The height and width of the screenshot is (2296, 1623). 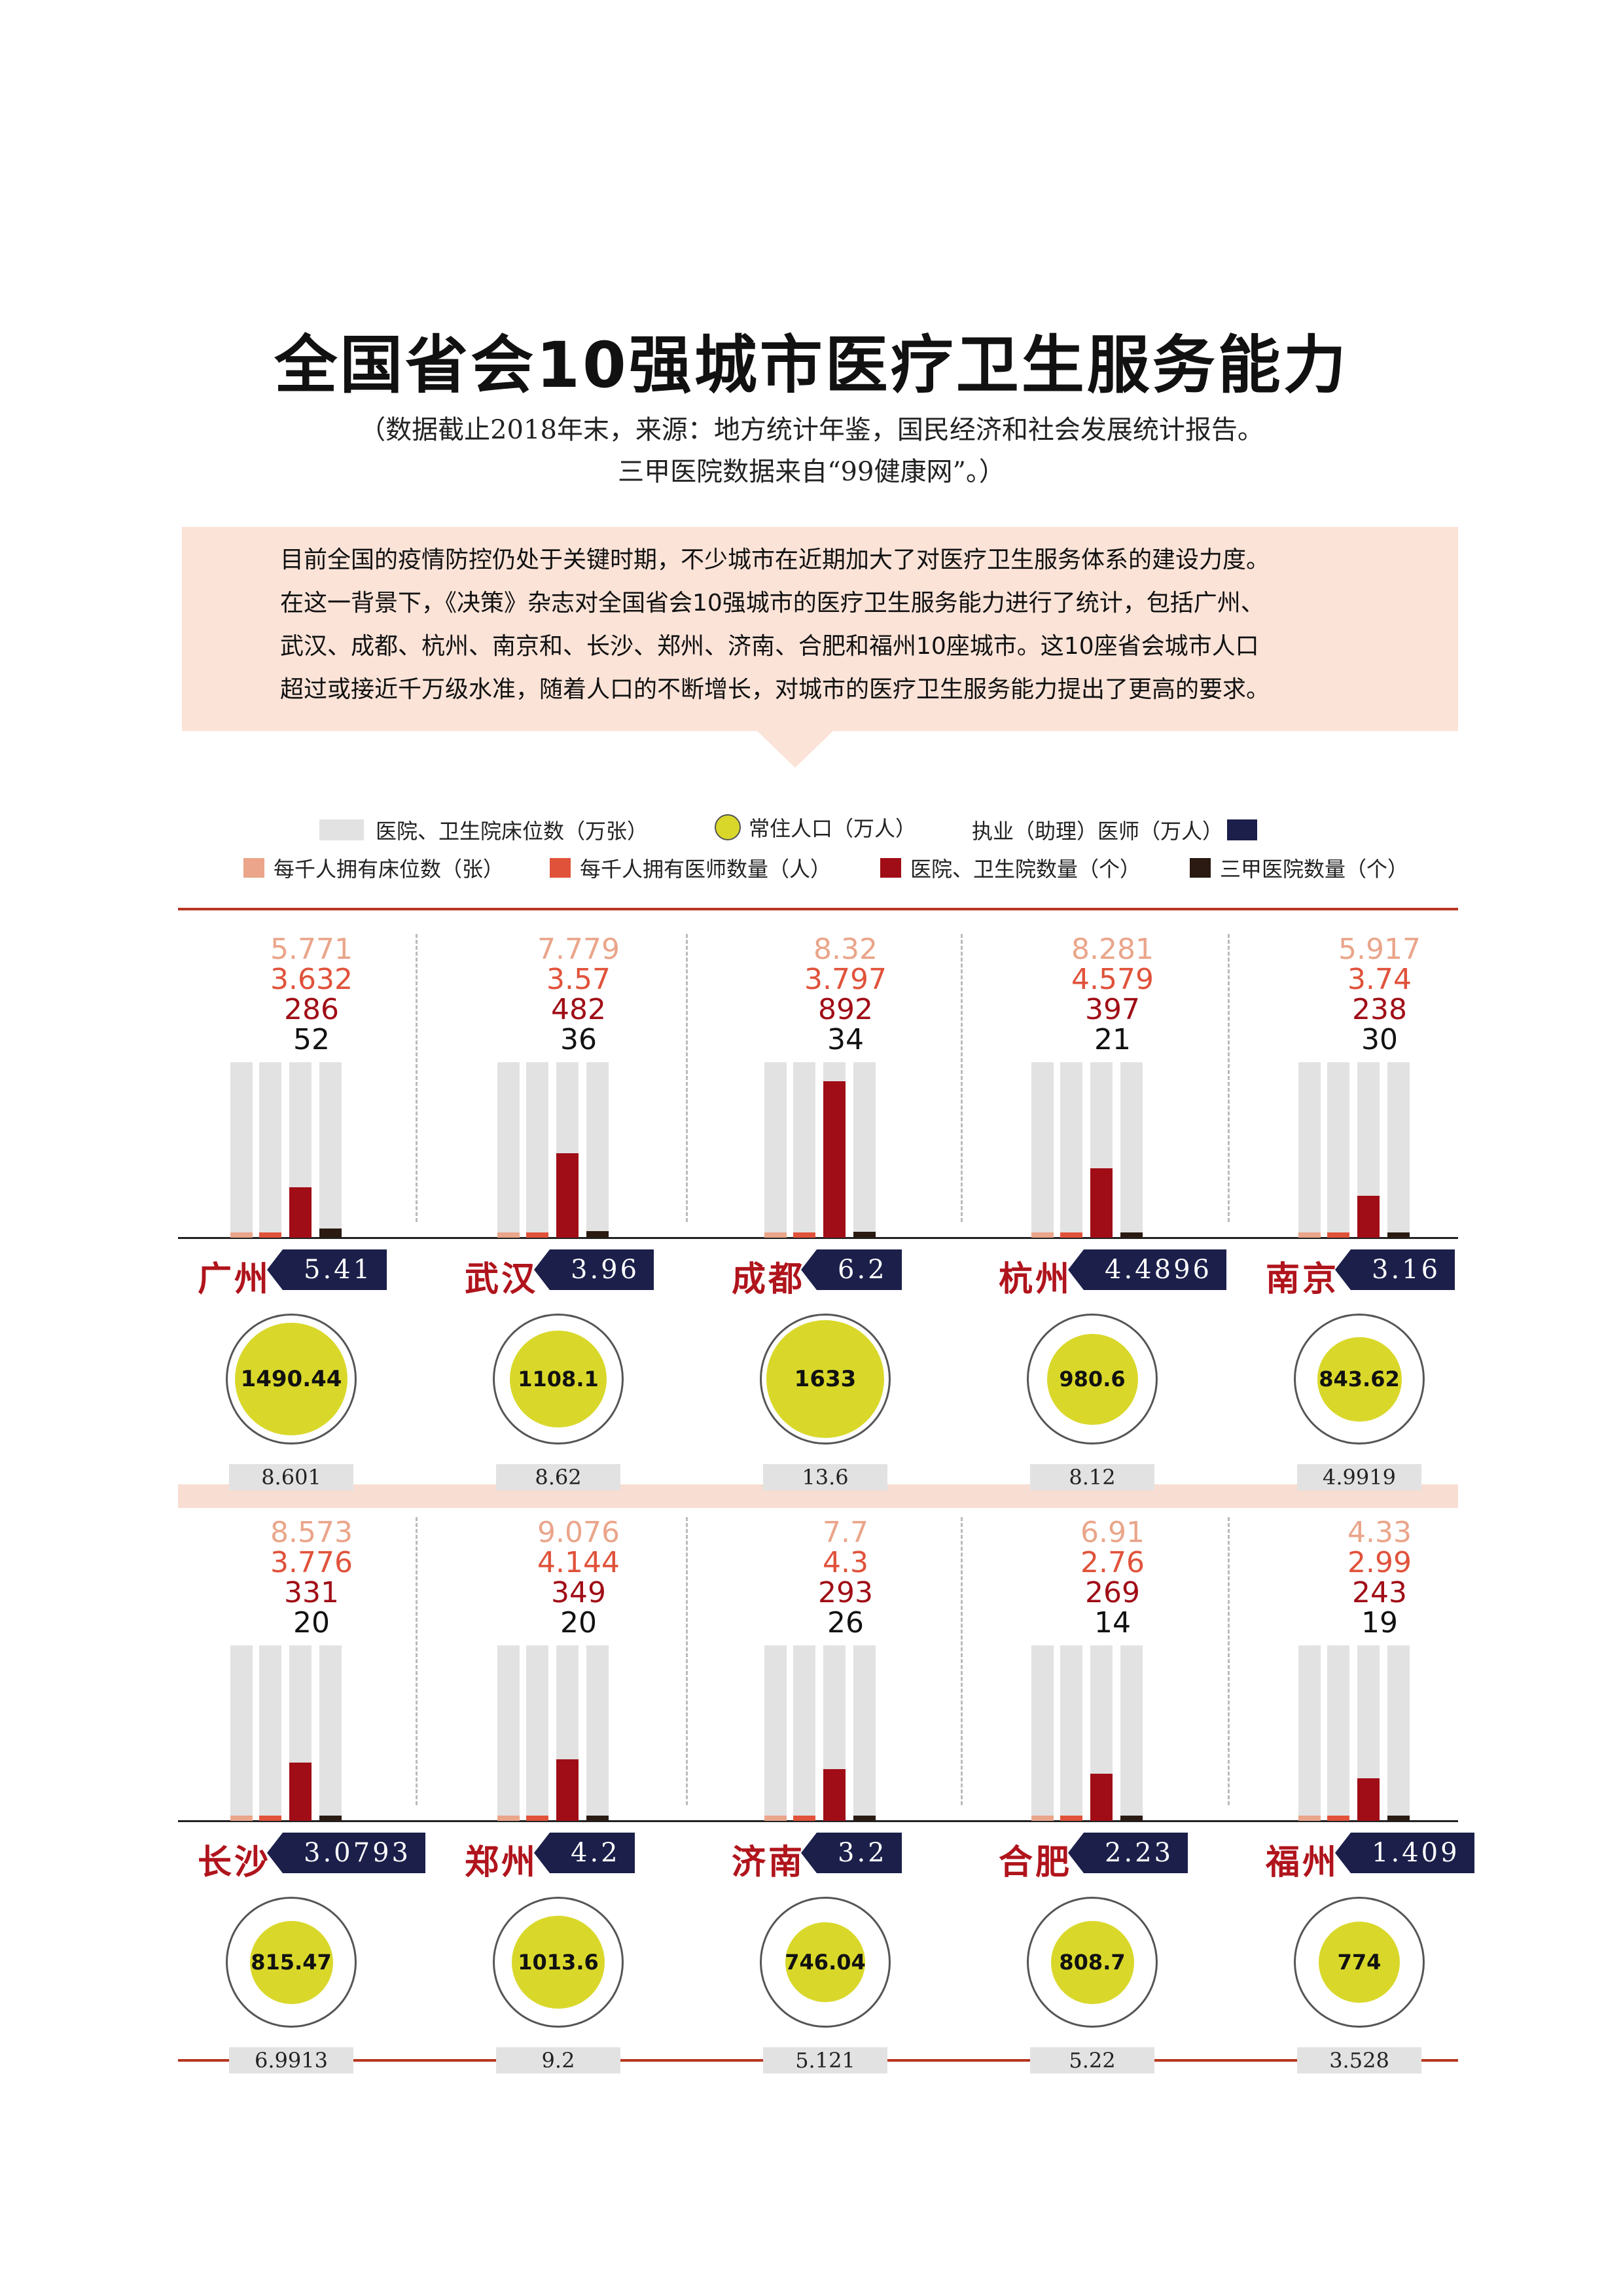 What do you see at coordinates (852, 1853) in the screenshot?
I see `doctors-tag: 3.2` at bounding box center [852, 1853].